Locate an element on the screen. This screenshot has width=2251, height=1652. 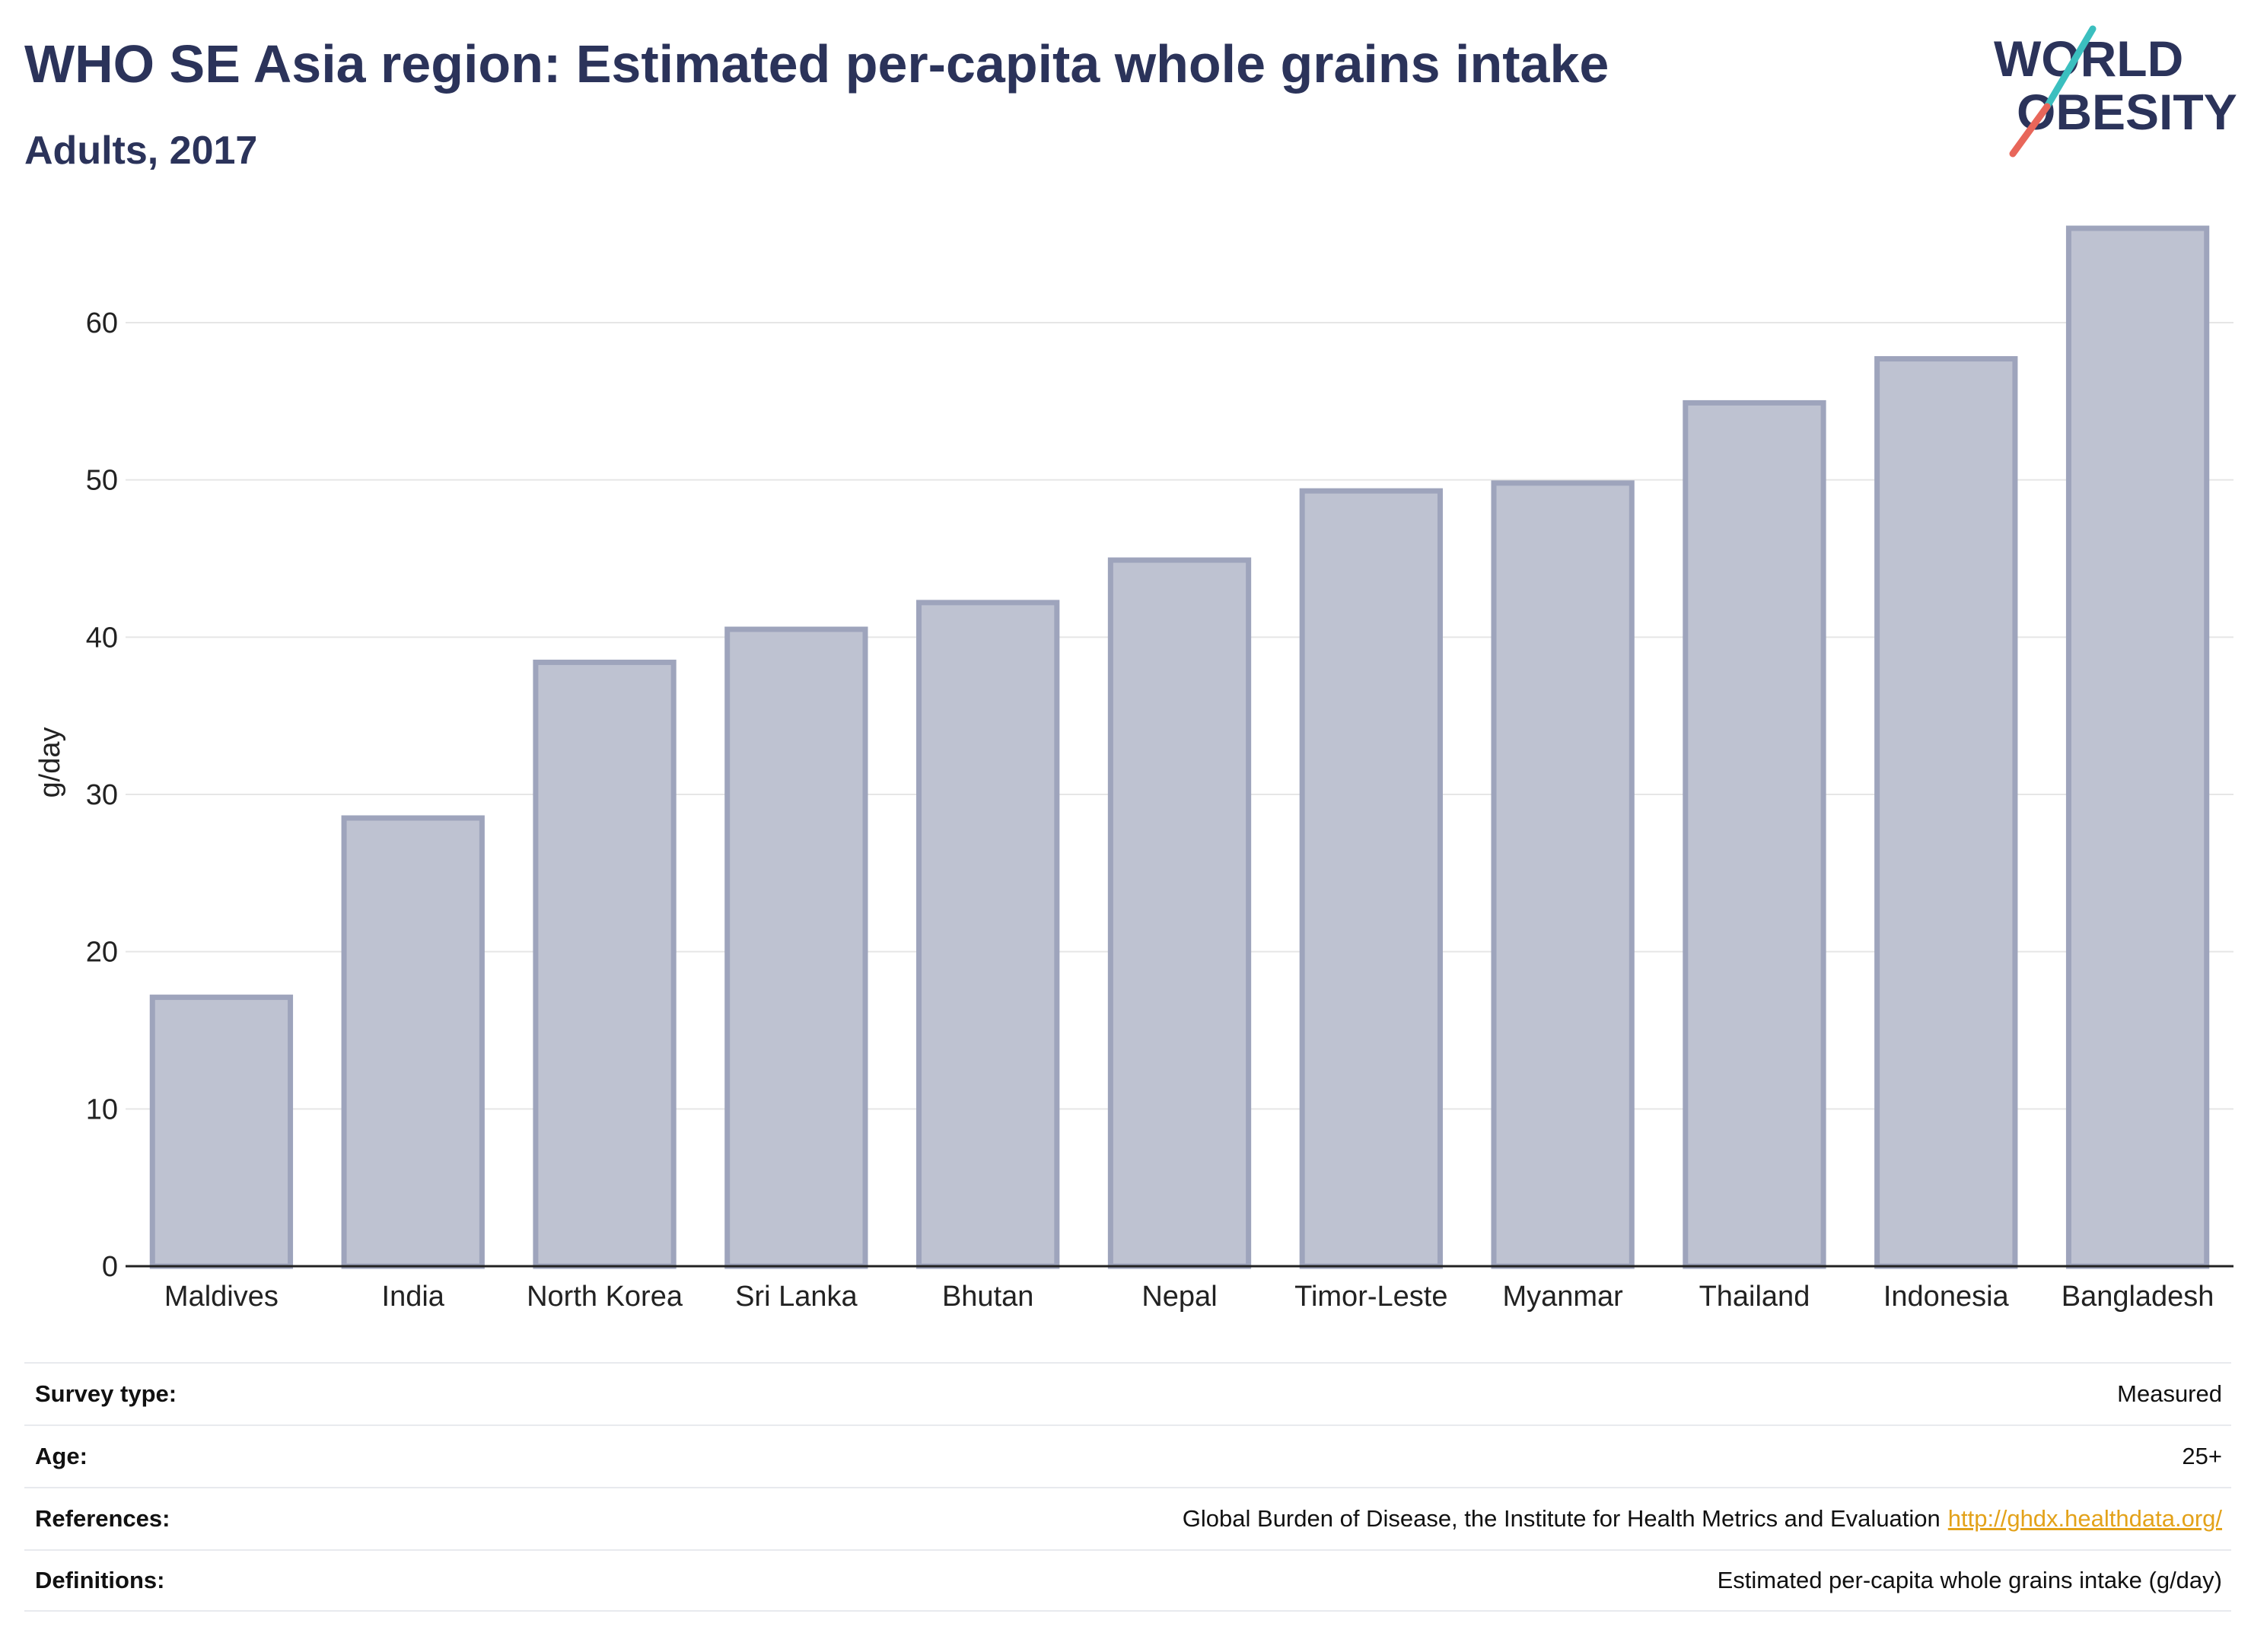
bar-nepal is located at coordinates (1179, 913).